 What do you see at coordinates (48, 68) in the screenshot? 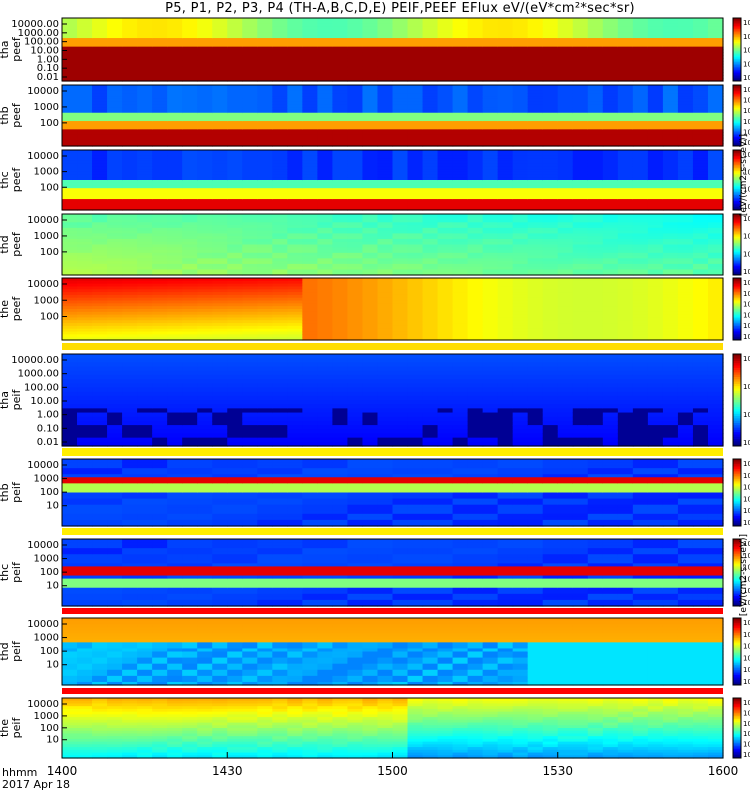
I see `ytick-label: 0.10` at bounding box center [48, 68].